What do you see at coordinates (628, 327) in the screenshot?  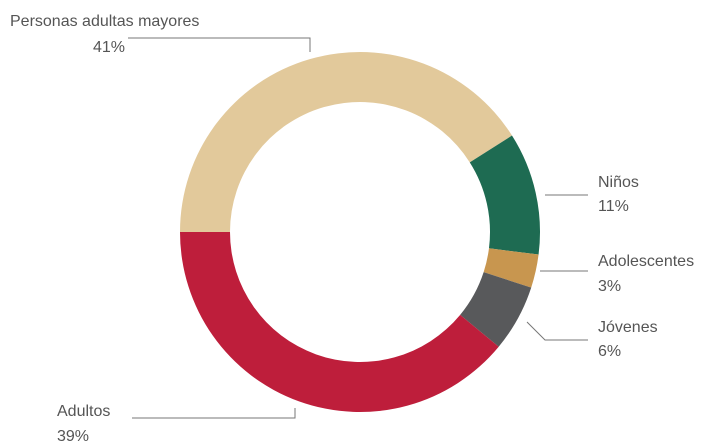 I see `category-label: Jóvenes` at bounding box center [628, 327].